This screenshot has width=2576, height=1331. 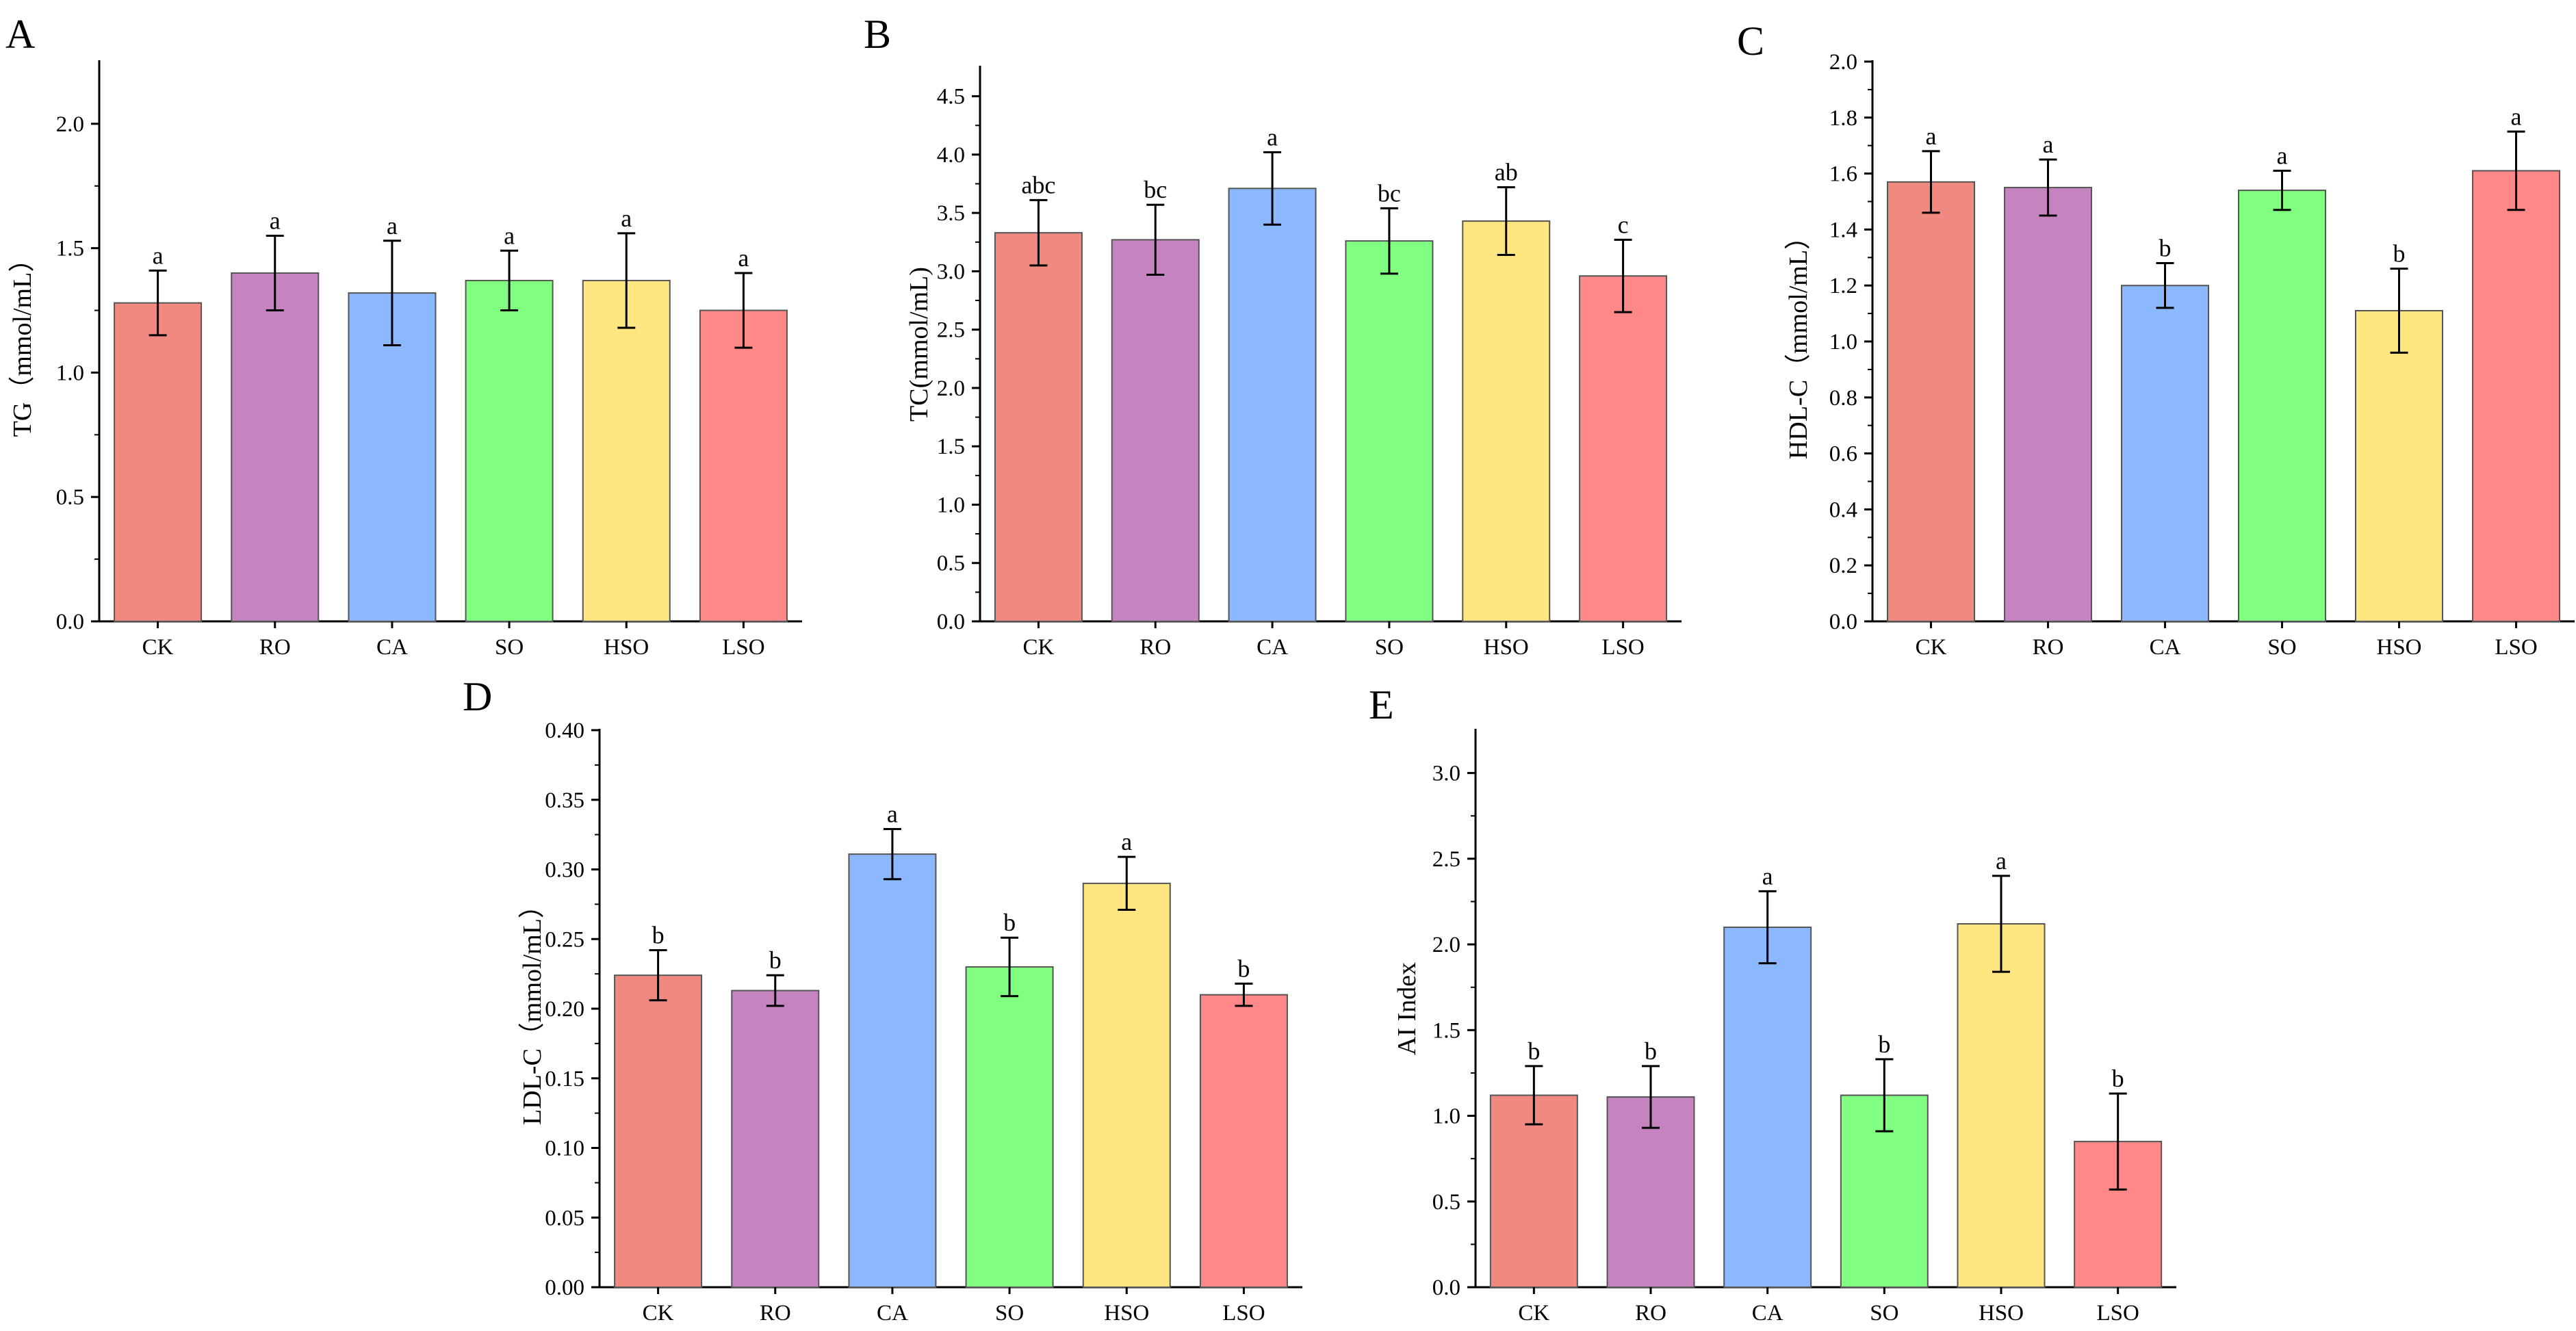 What do you see at coordinates (1623, 448) in the screenshot?
I see `bar-lso` at bounding box center [1623, 448].